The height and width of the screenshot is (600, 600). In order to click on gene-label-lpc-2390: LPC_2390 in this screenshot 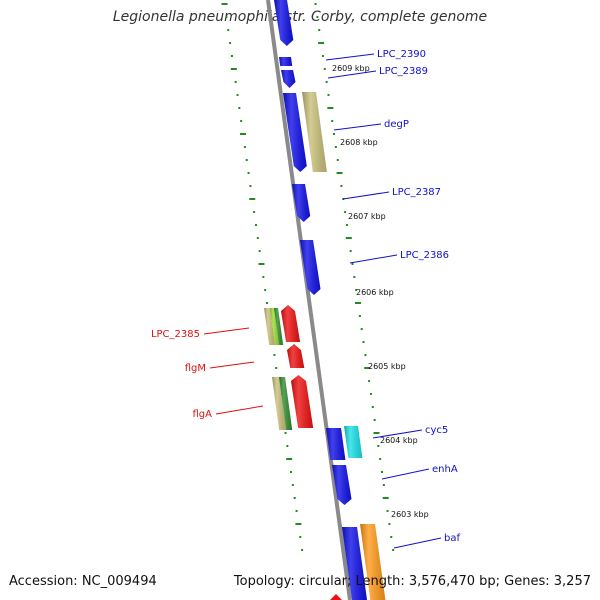, I will do `click(401, 54)`.